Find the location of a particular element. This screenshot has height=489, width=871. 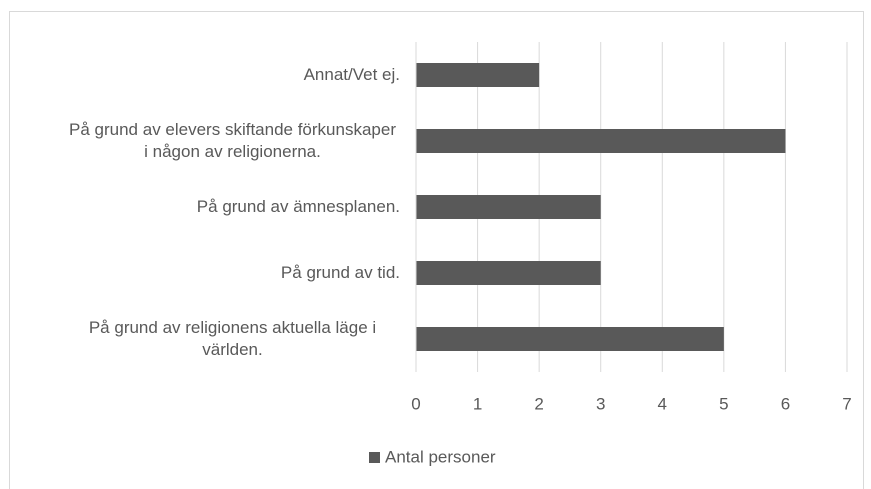

x-tick-label: 7 is located at coordinates (846, 403).